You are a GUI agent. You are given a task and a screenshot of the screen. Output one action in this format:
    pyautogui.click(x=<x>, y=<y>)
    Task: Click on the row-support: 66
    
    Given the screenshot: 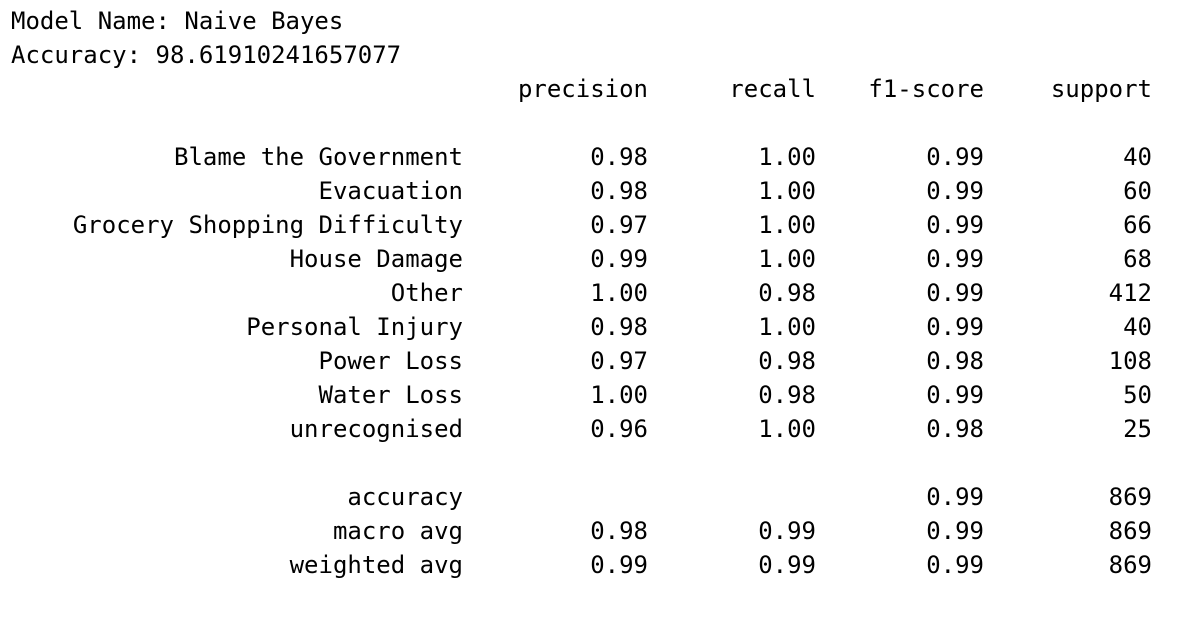 What is the action you would take?
    pyautogui.click(x=1137, y=225)
    